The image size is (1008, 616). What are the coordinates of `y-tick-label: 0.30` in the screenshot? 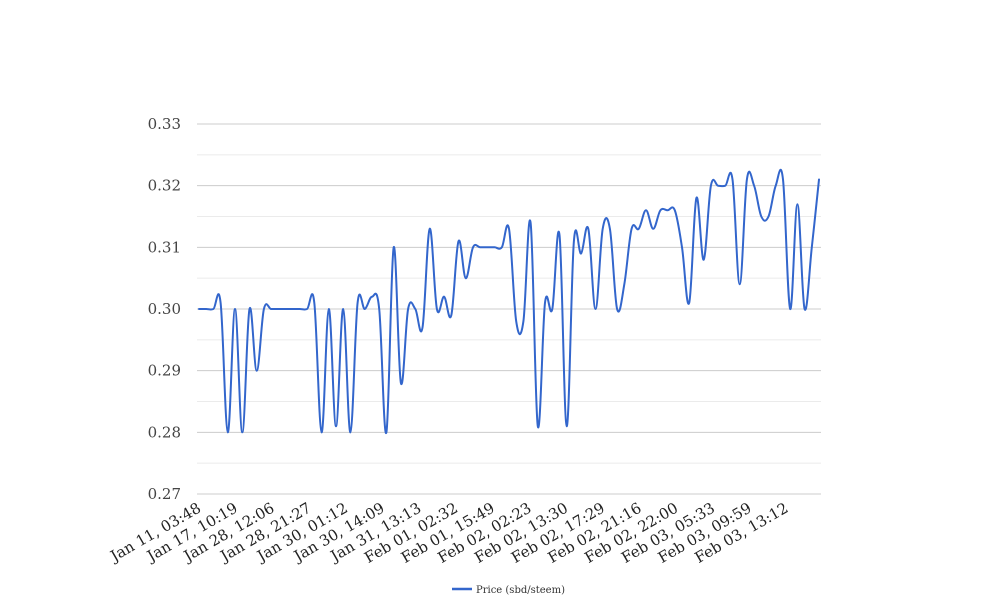 It's located at (164, 309).